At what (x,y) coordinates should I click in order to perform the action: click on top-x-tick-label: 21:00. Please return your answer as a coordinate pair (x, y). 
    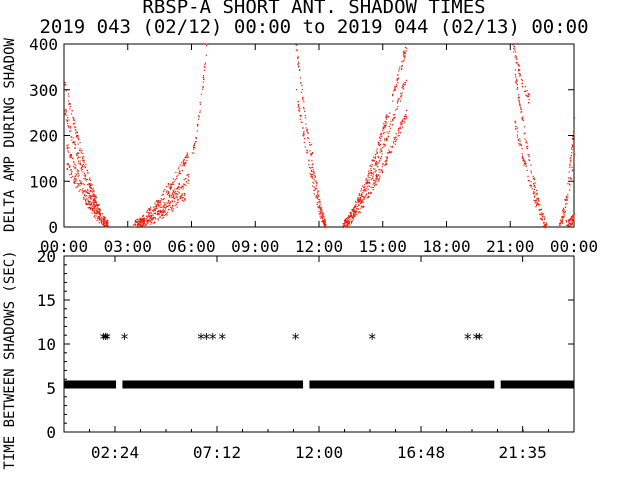
    Looking at the image, I should click on (510, 246).